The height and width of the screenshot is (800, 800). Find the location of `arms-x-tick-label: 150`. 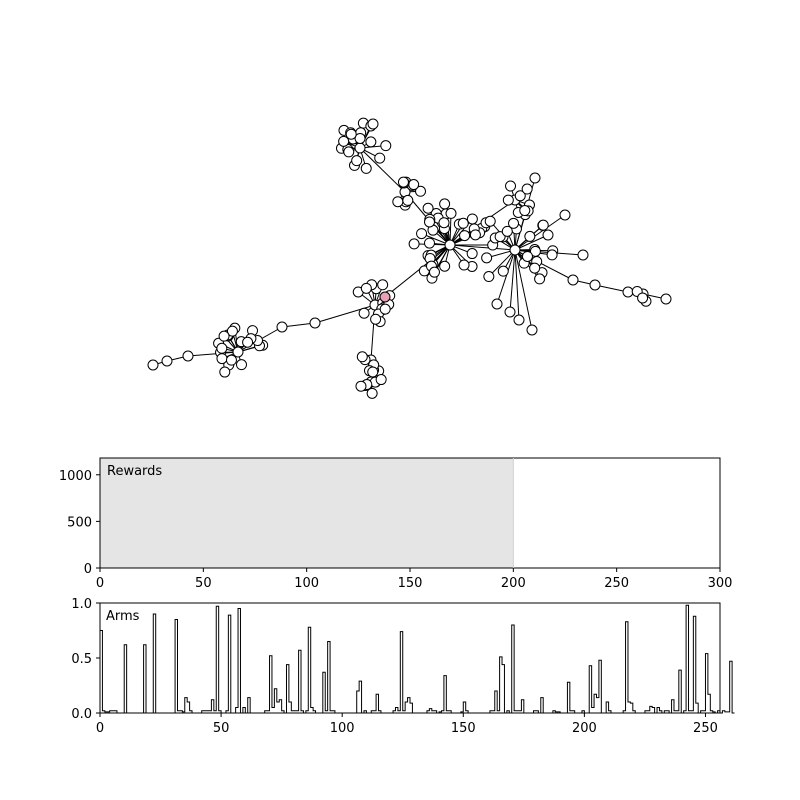

arms-x-tick-label: 150 is located at coordinates (463, 728).